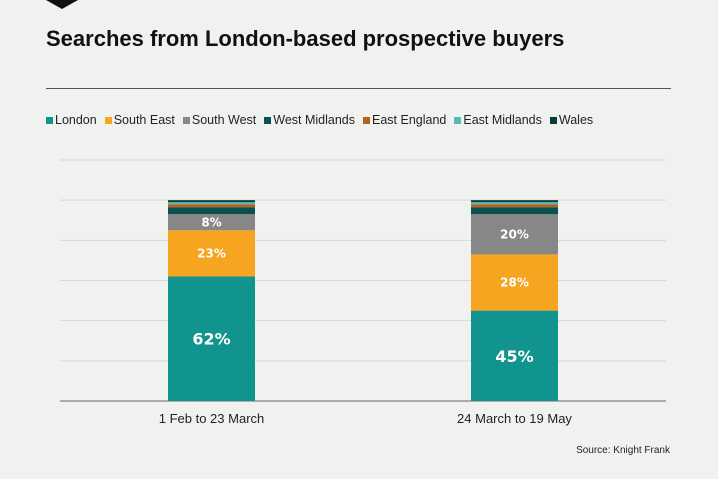 This screenshot has height=479, width=718. I want to click on legend-label: West Midlands, so click(314, 120).